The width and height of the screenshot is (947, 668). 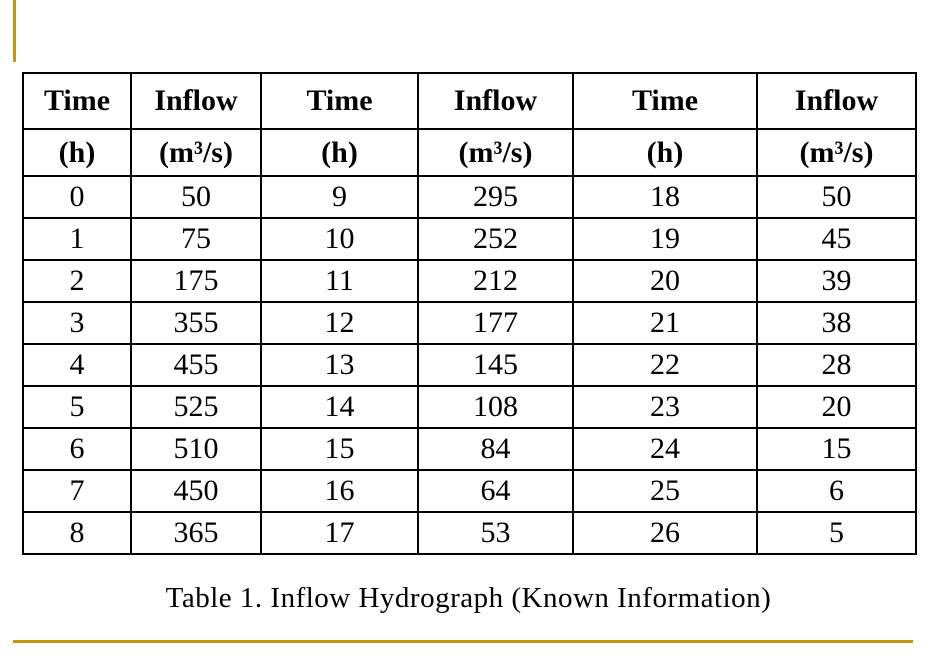 What do you see at coordinates (196, 239) in the screenshot?
I see `table-cell: 75` at bounding box center [196, 239].